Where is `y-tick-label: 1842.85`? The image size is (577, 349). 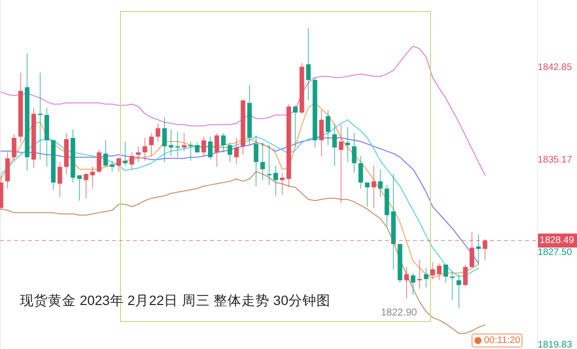
y-tick-label: 1842.85 is located at coordinates (555, 67).